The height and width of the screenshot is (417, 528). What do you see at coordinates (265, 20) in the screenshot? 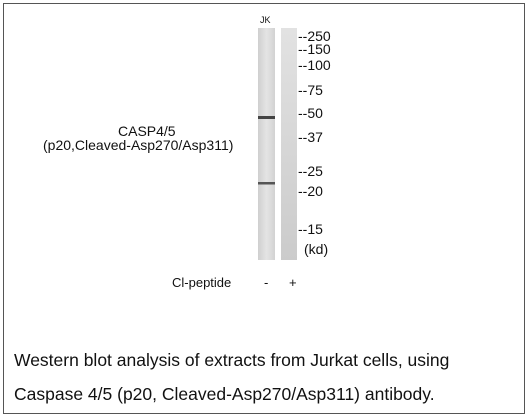
I see `lane-label: JK` at bounding box center [265, 20].